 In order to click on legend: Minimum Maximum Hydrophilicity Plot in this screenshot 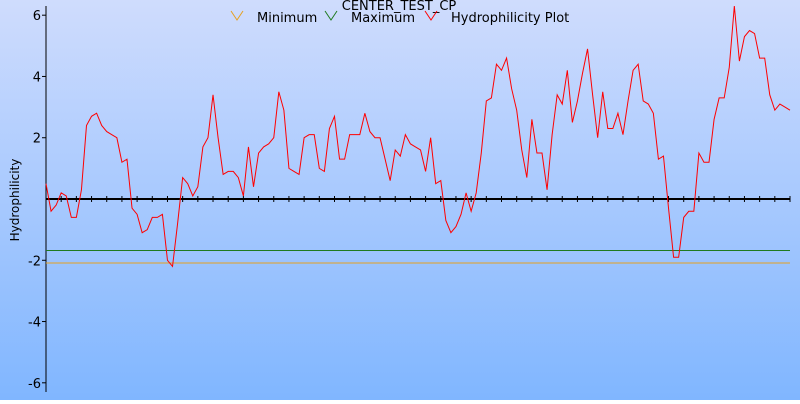, I will do `click(399, 18)`.